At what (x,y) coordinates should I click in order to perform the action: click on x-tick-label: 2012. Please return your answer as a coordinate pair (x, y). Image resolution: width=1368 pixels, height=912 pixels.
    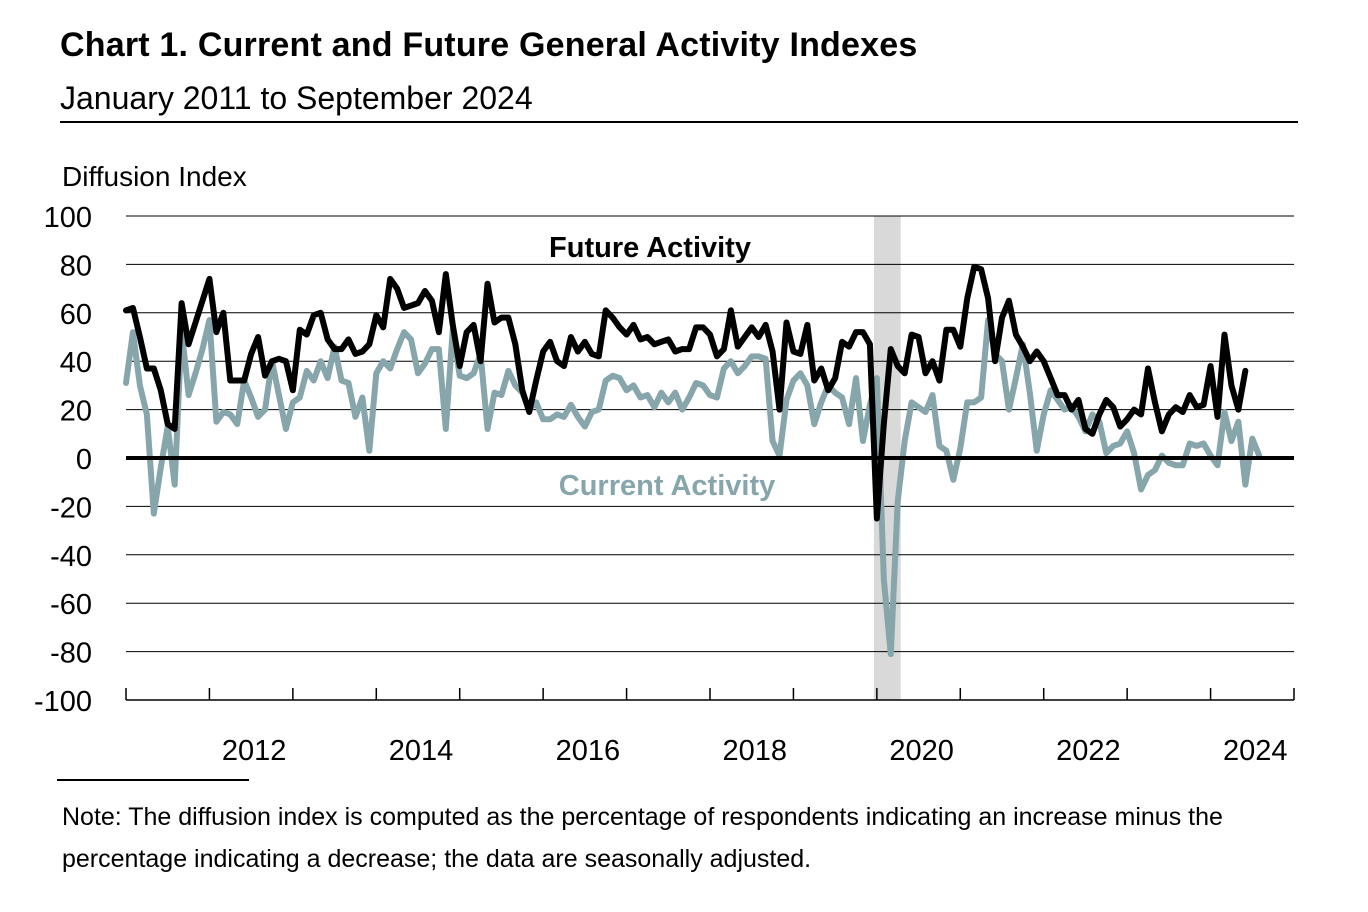
    Looking at the image, I should click on (254, 751).